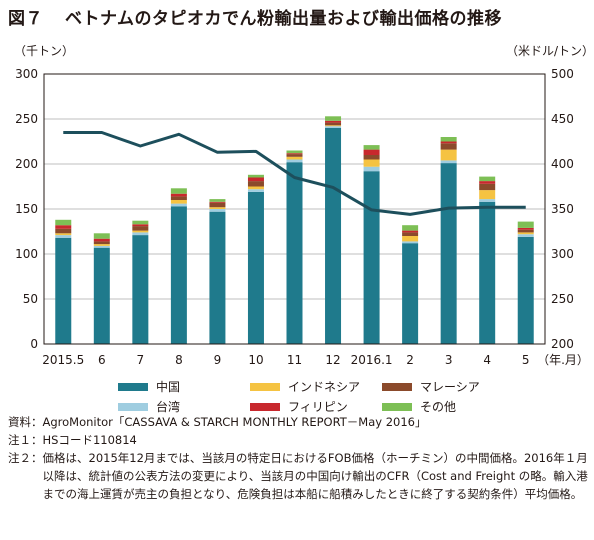  I want to click on y-left-tick-label: 250, so click(26, 119).